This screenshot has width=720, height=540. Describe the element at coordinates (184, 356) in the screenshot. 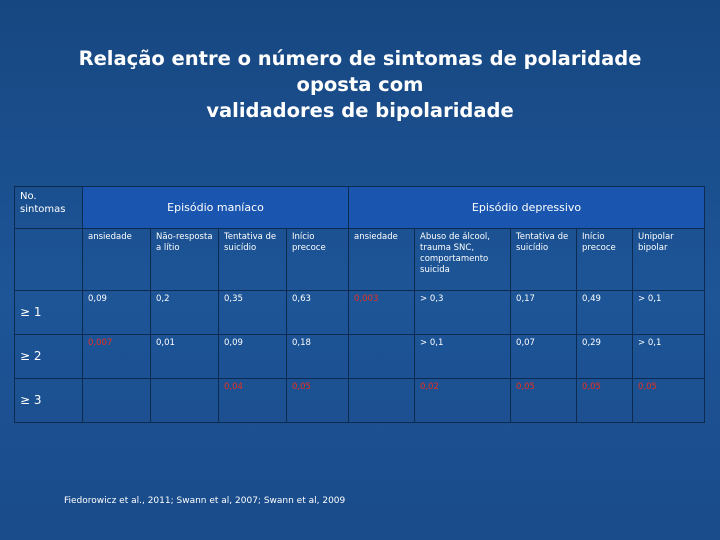

I see `table-cell: 0,01` at that location.